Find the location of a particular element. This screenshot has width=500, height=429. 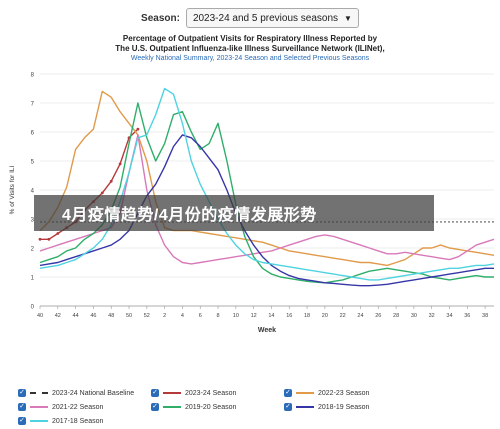

x-tick-label: 32 is located at coordinates (432, 316).